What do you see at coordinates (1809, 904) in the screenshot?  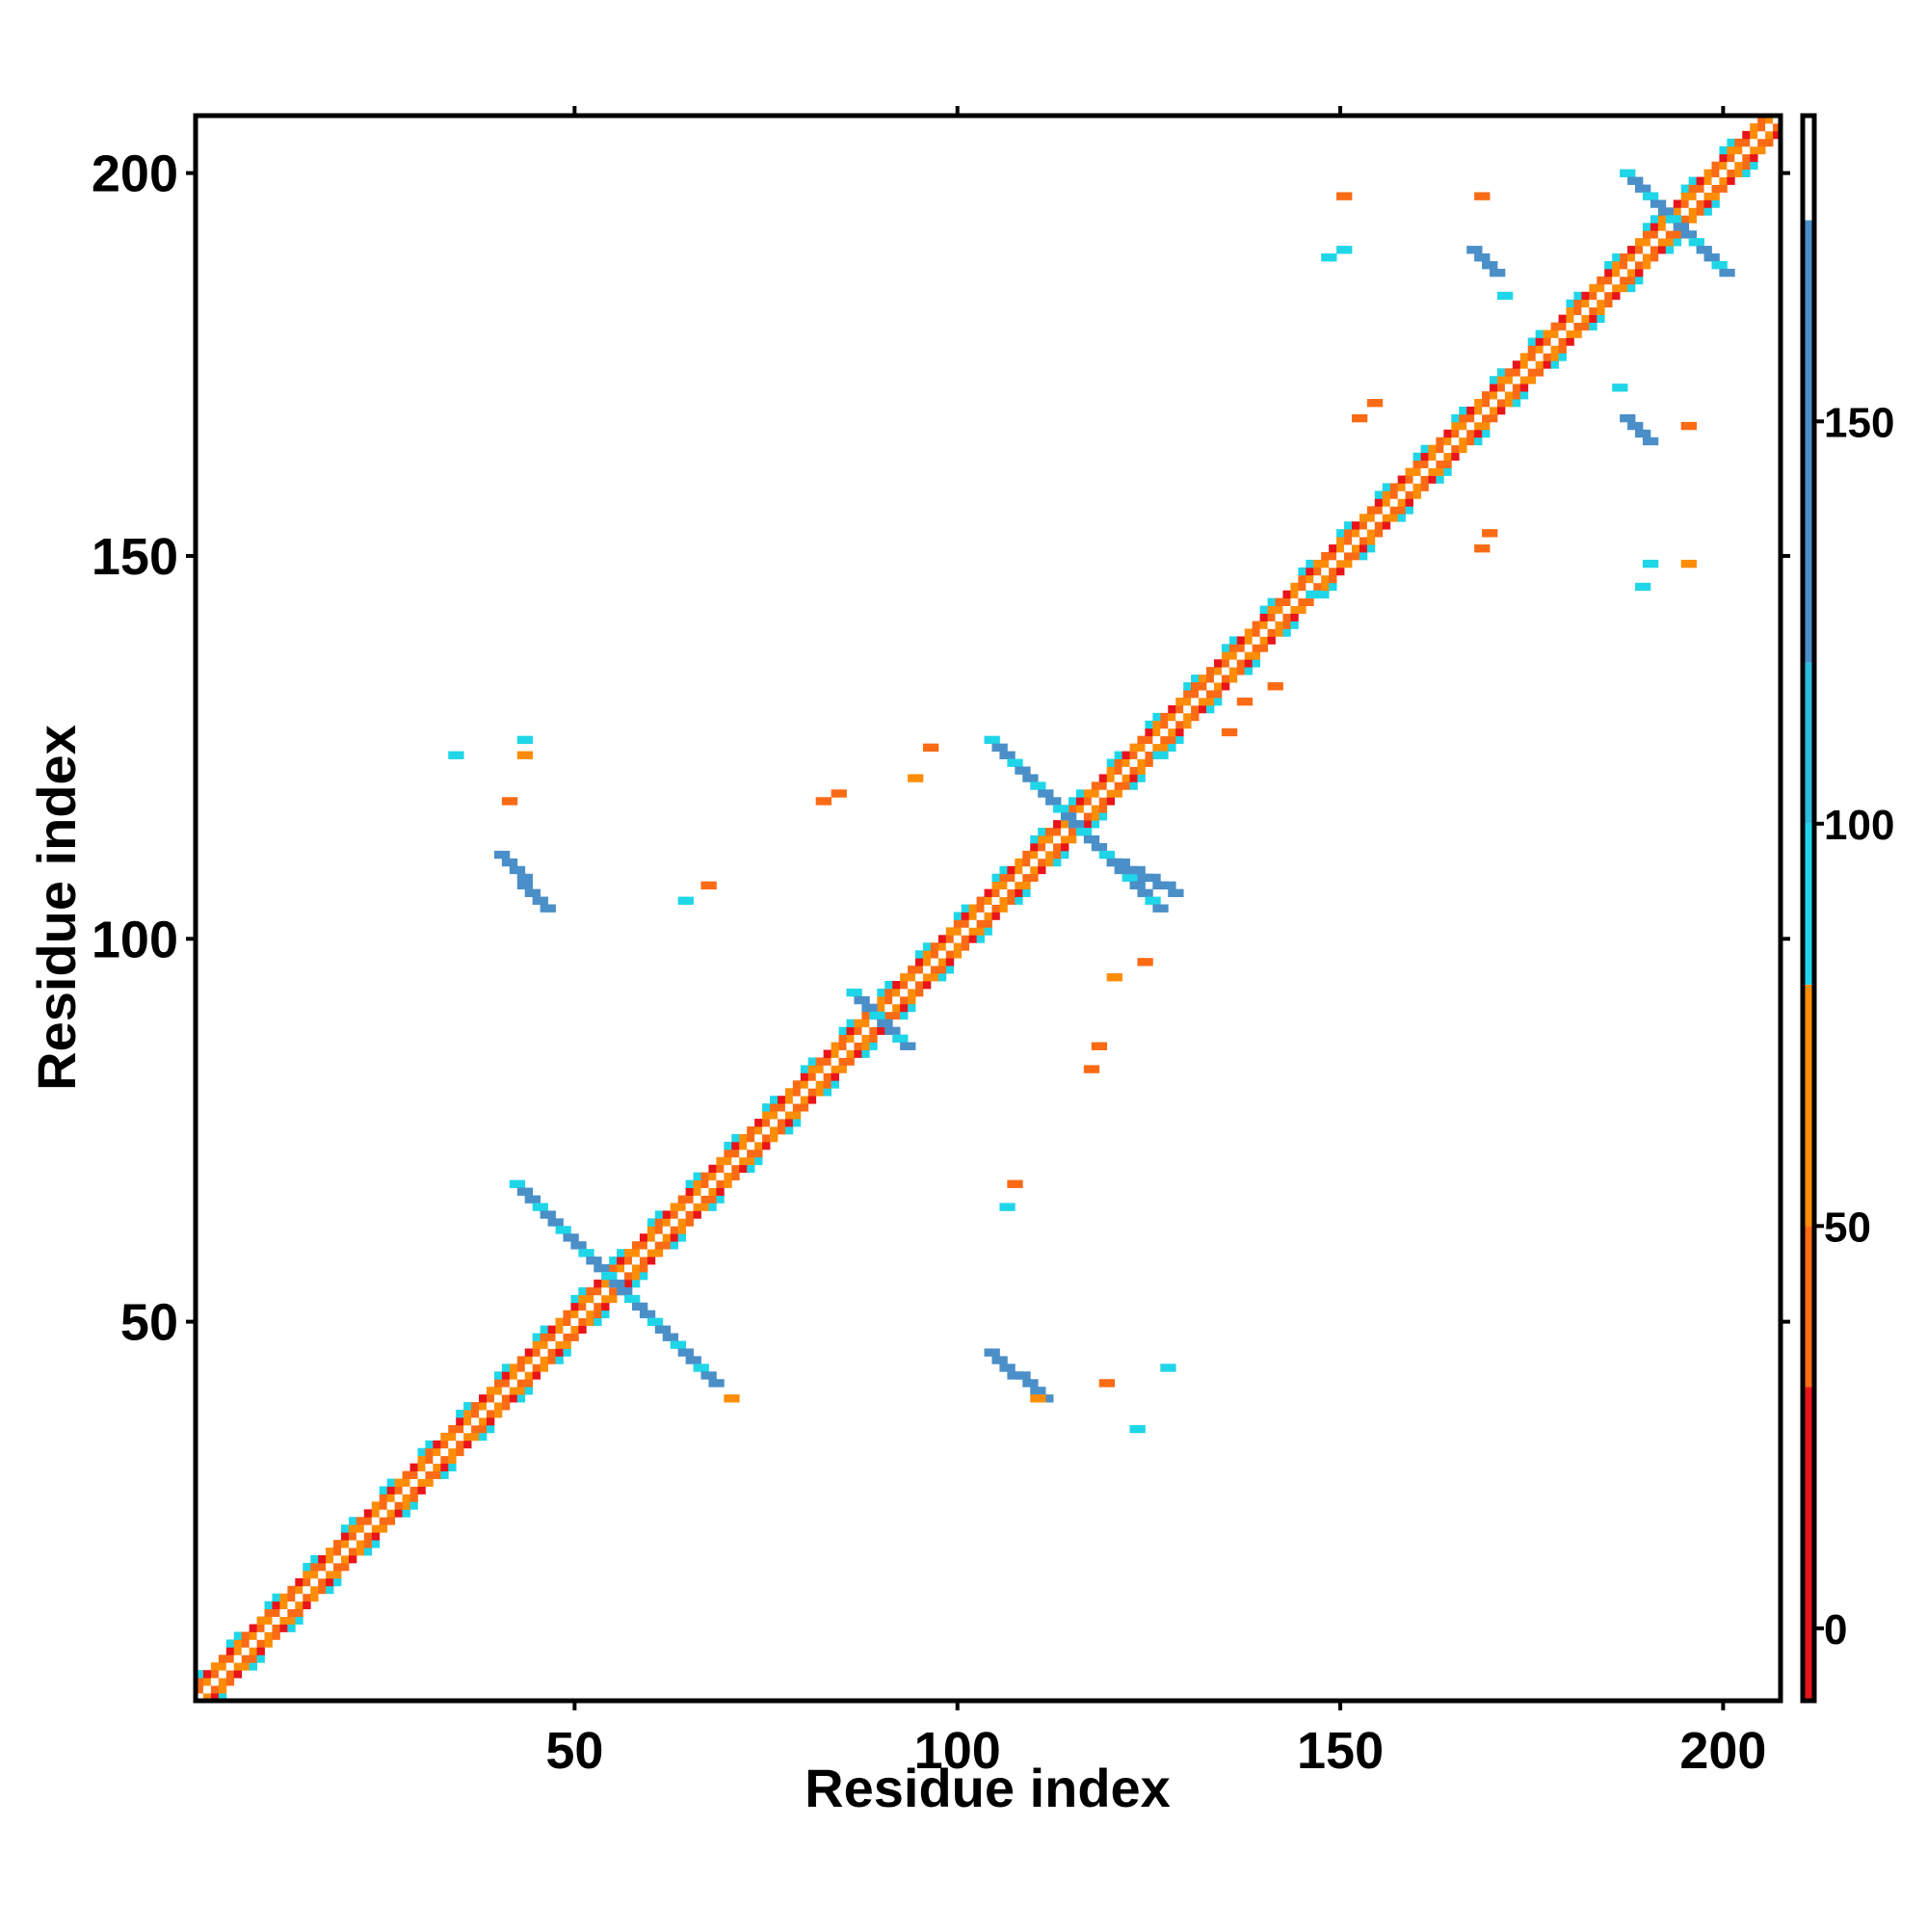 I see `colorbar-band` at bounding box center [1809, 904].